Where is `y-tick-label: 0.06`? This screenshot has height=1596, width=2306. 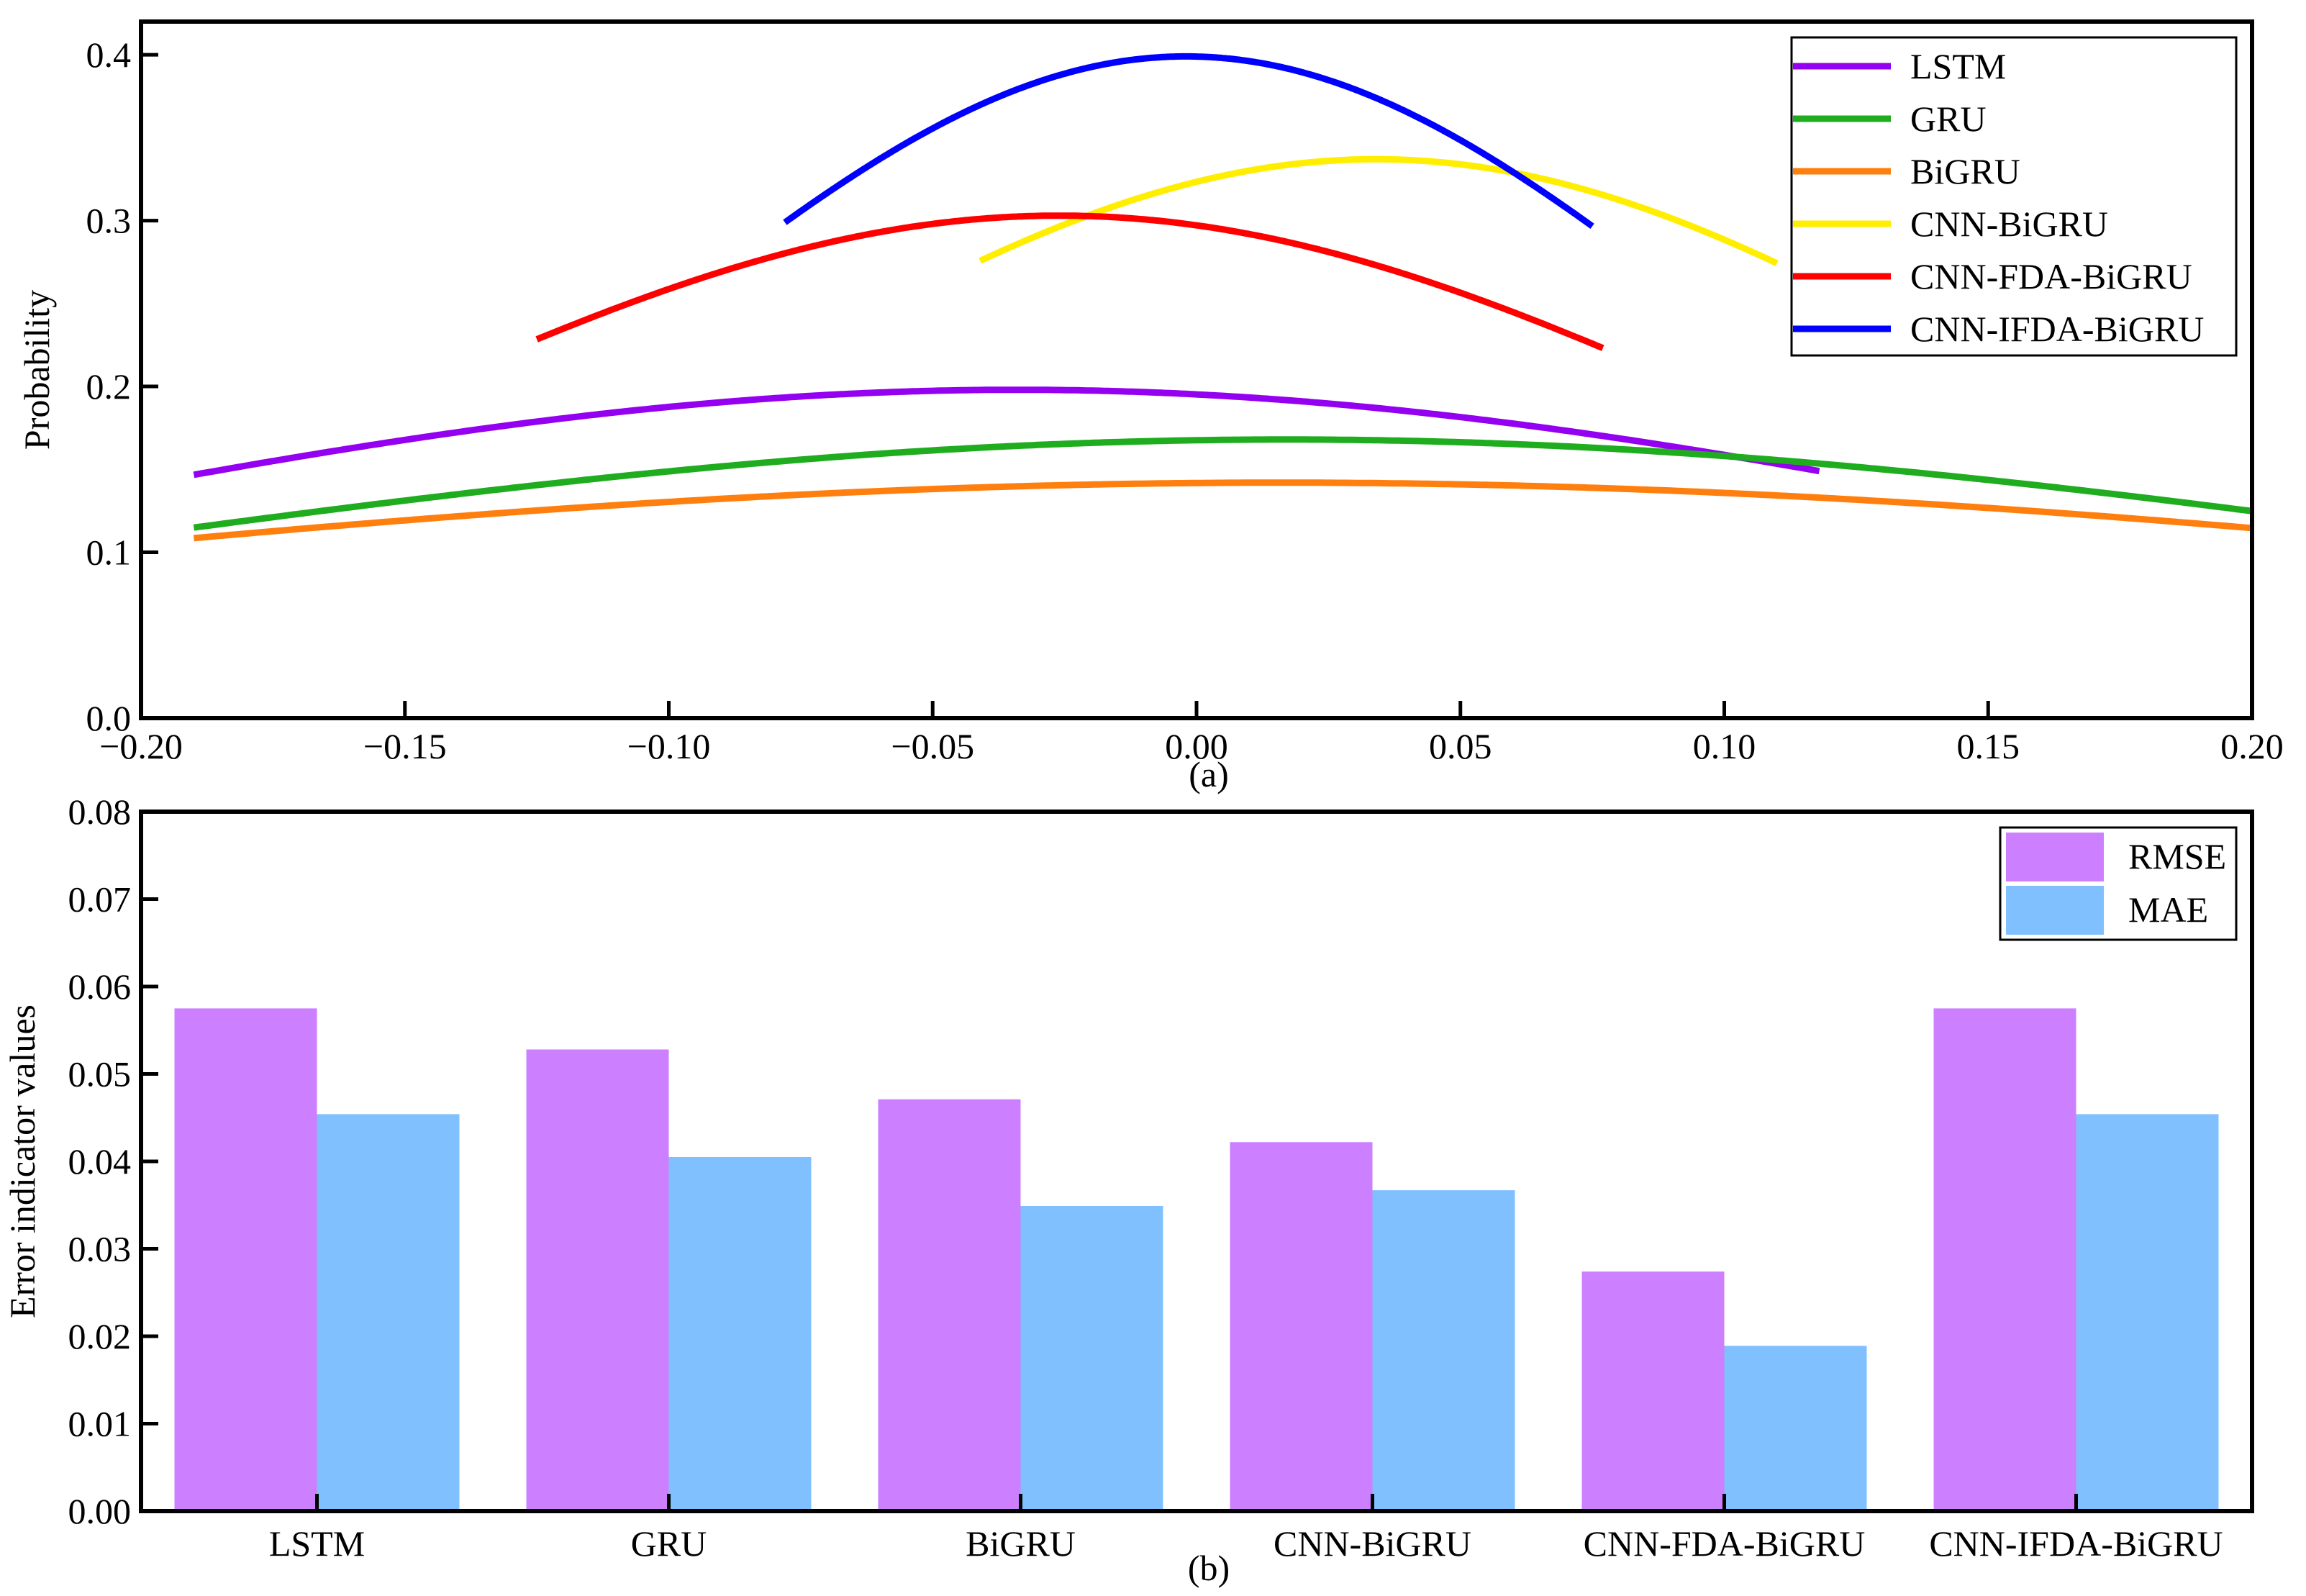
y-tick-label: 0.06 is located at coordinates (100, 987).